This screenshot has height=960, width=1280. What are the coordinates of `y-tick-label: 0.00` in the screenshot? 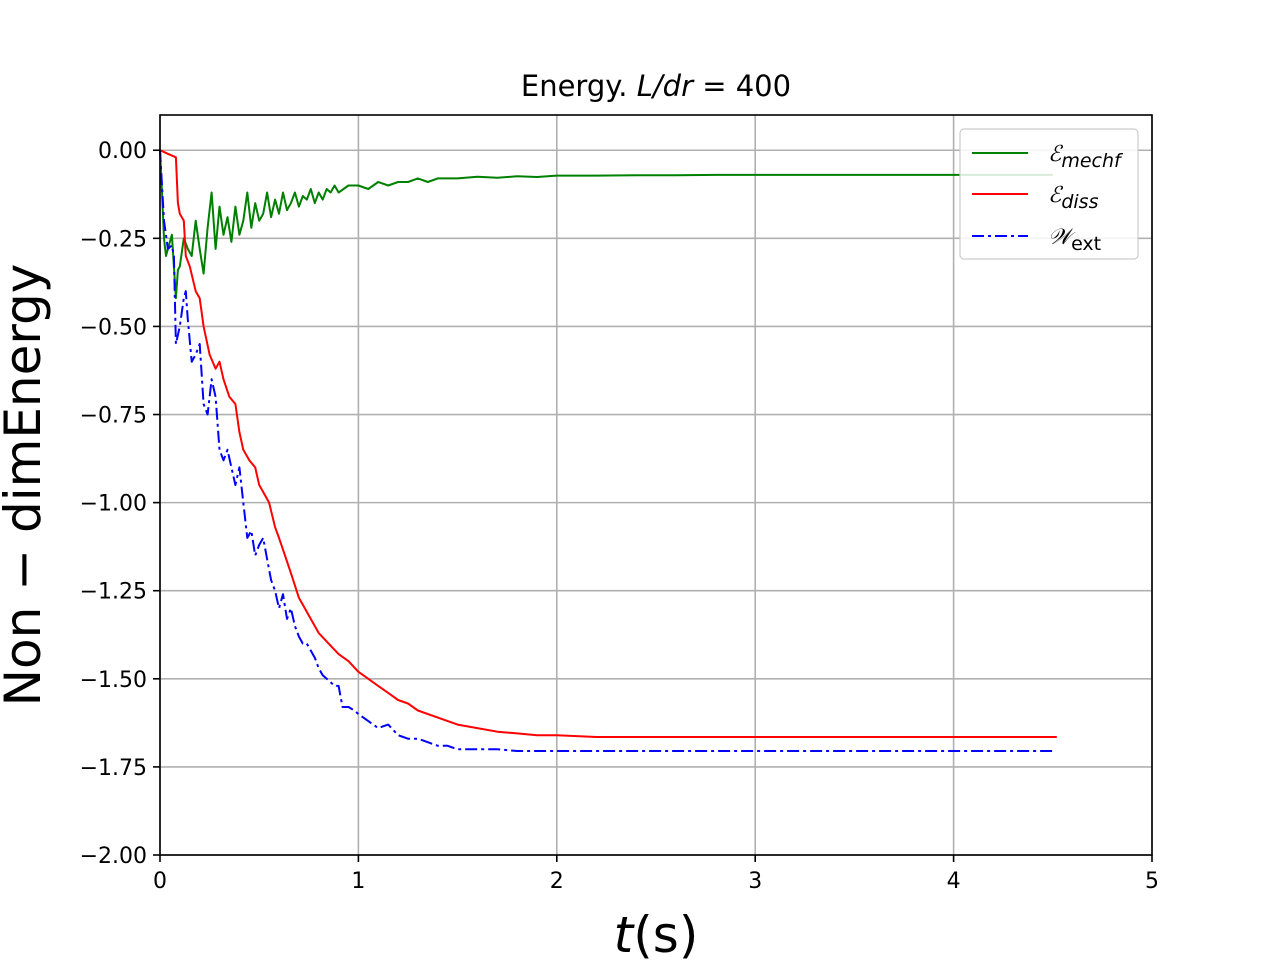 It's located at (122, 151).